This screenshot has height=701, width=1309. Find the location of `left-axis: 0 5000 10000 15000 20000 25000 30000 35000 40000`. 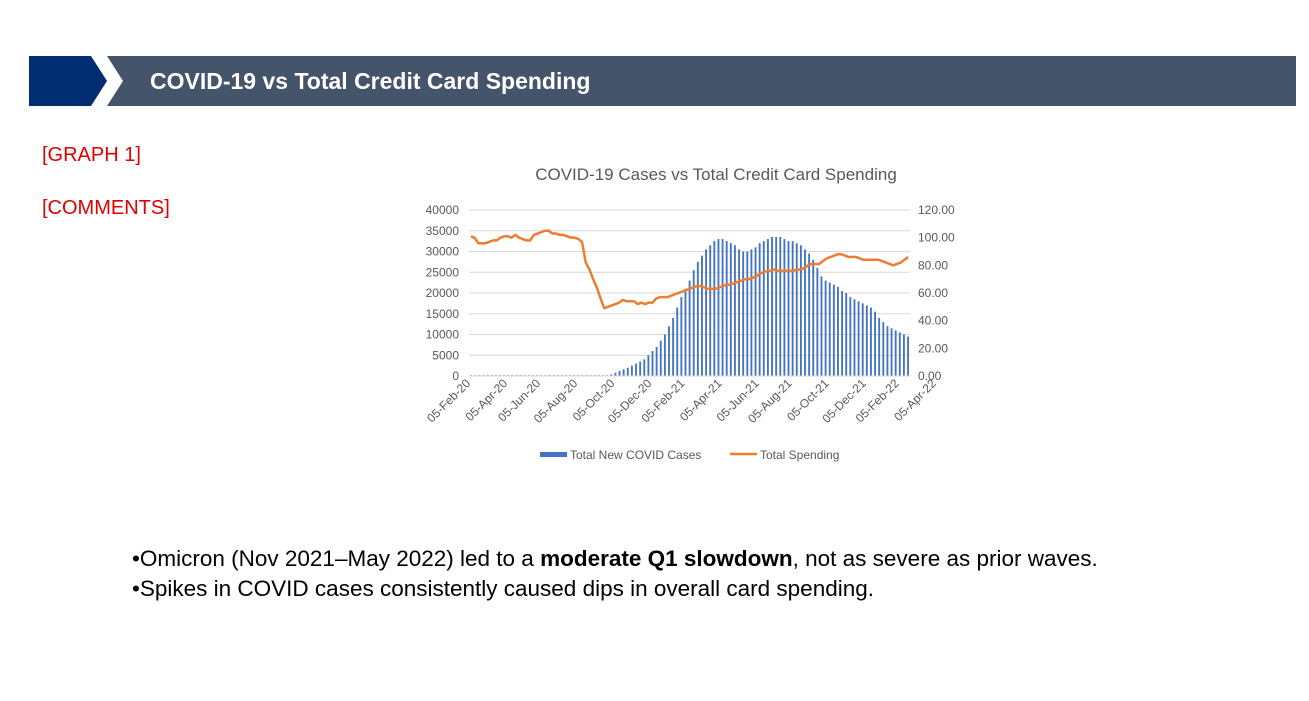

left-axis: 0 5000 10000 15000 20000 25000 30000 35000 40000 is located at coordinates (443, 293).